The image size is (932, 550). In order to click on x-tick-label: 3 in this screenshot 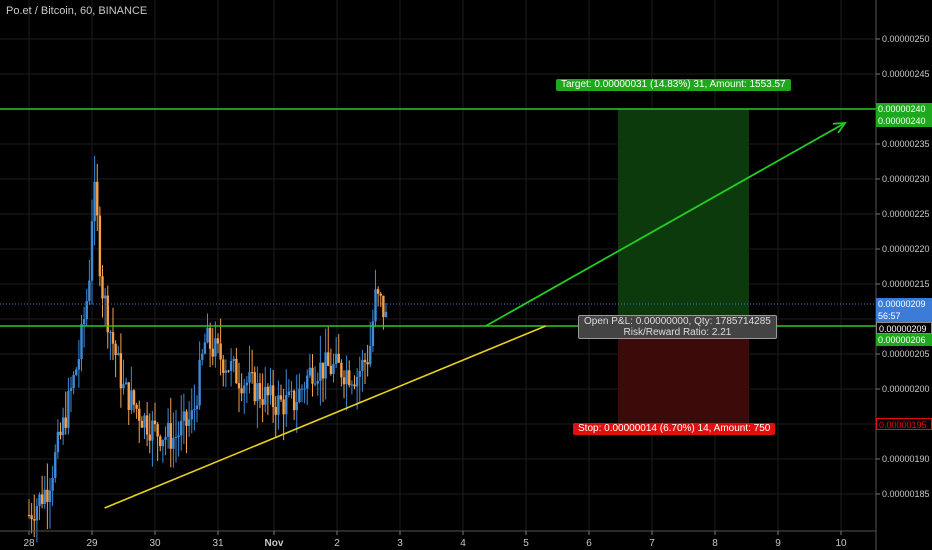, I will do `click(400, 543)`.